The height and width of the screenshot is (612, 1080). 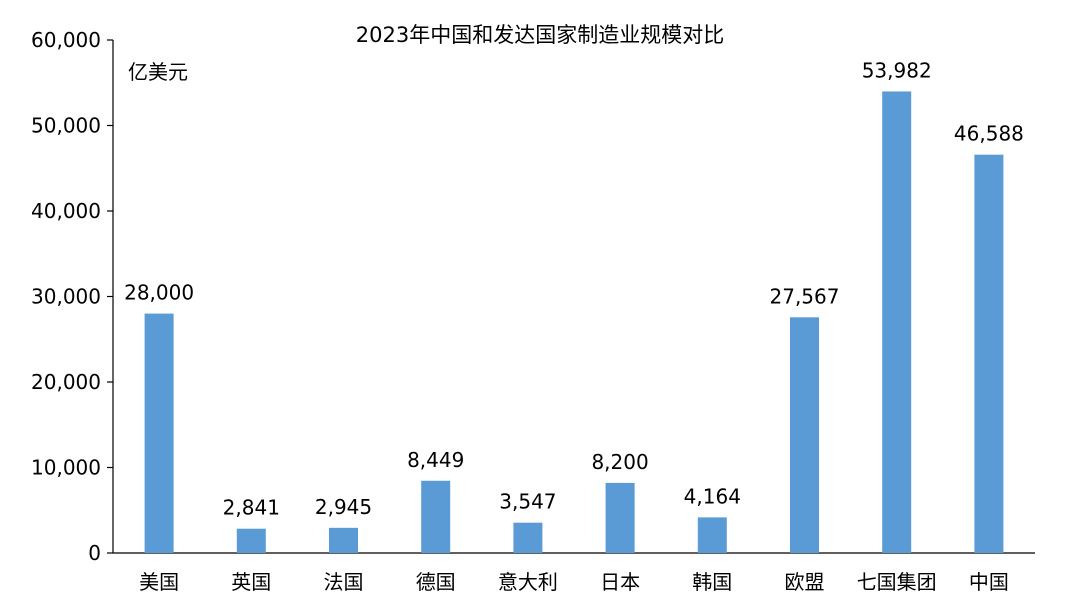 I want to click on chart-title: 2023年中国和发达国家制造业规模对比, so click(x=540, y=35).